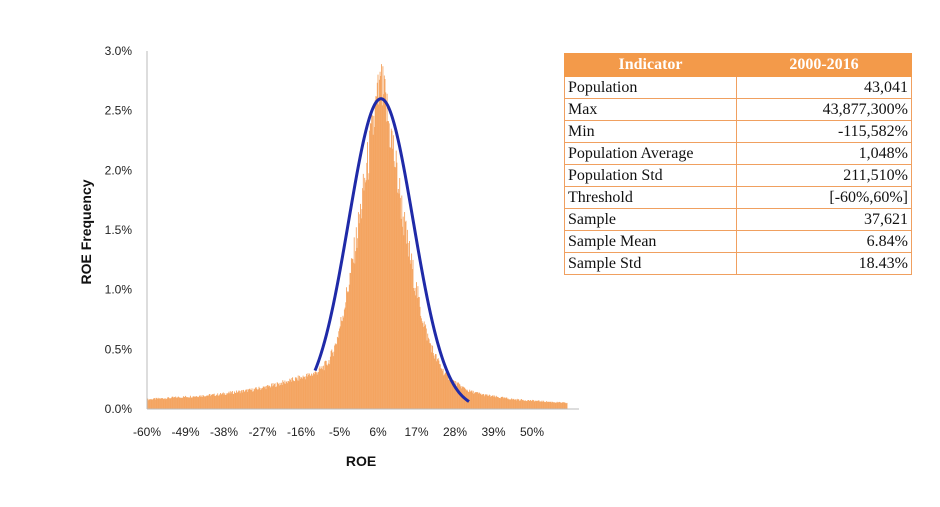 The width and height of the screenshot is (940, 507). What do you see at coordinates (301, 432) in the screenshot?
I see `x-tick-label: -16%` at bounding box center [301, 432].